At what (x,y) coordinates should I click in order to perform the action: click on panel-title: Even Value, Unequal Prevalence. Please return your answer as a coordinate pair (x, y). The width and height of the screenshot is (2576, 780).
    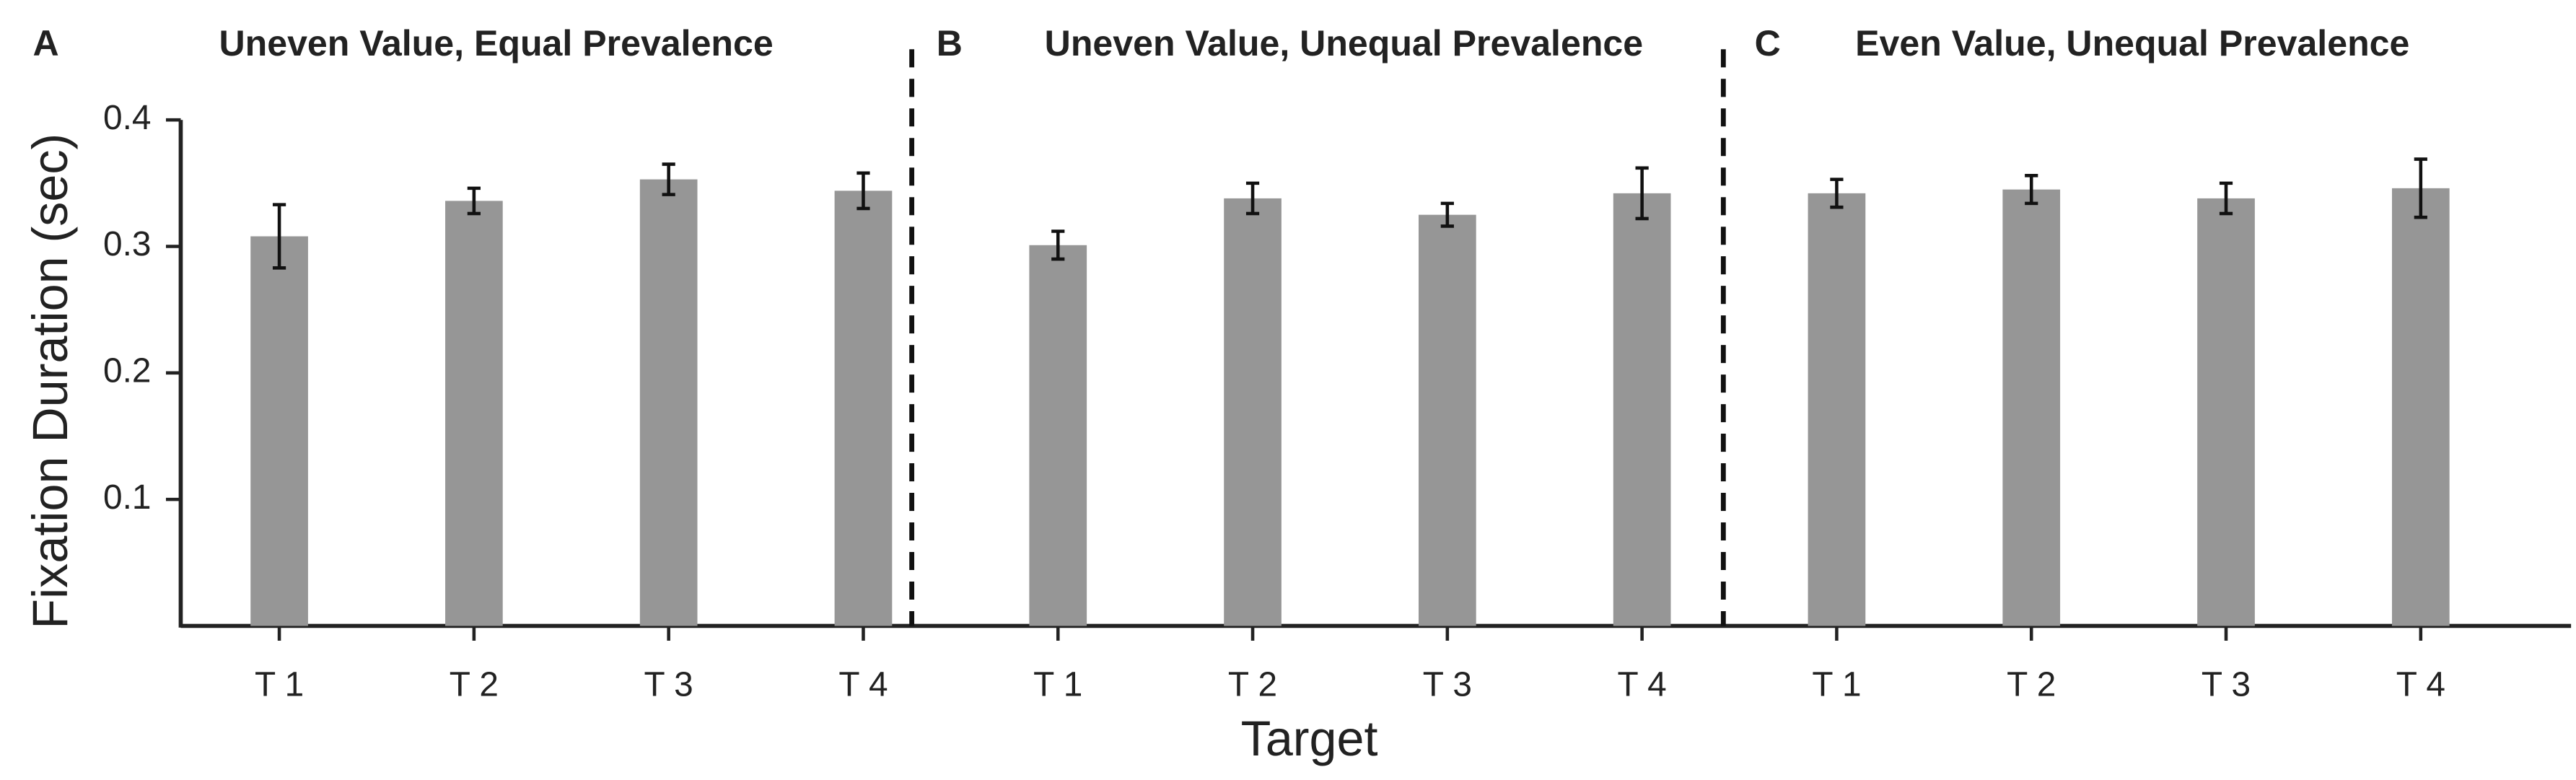
    Looking at the image, I should click on (2132, 43).